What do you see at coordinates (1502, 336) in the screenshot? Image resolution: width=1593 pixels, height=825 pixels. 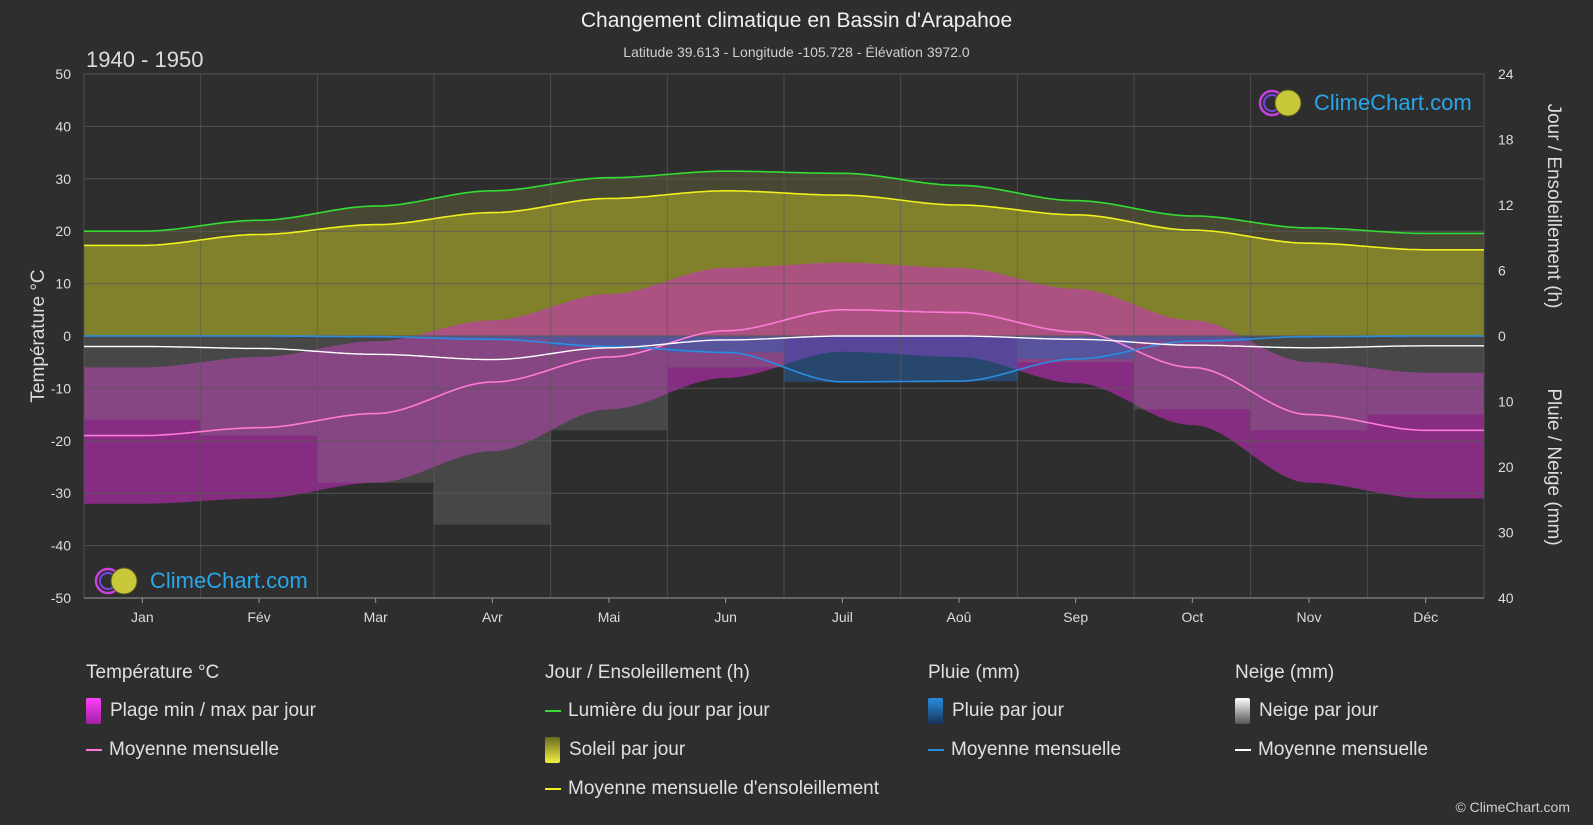 I see `y-right-top-tick-label: 0` at bounding box center [1502, 336].